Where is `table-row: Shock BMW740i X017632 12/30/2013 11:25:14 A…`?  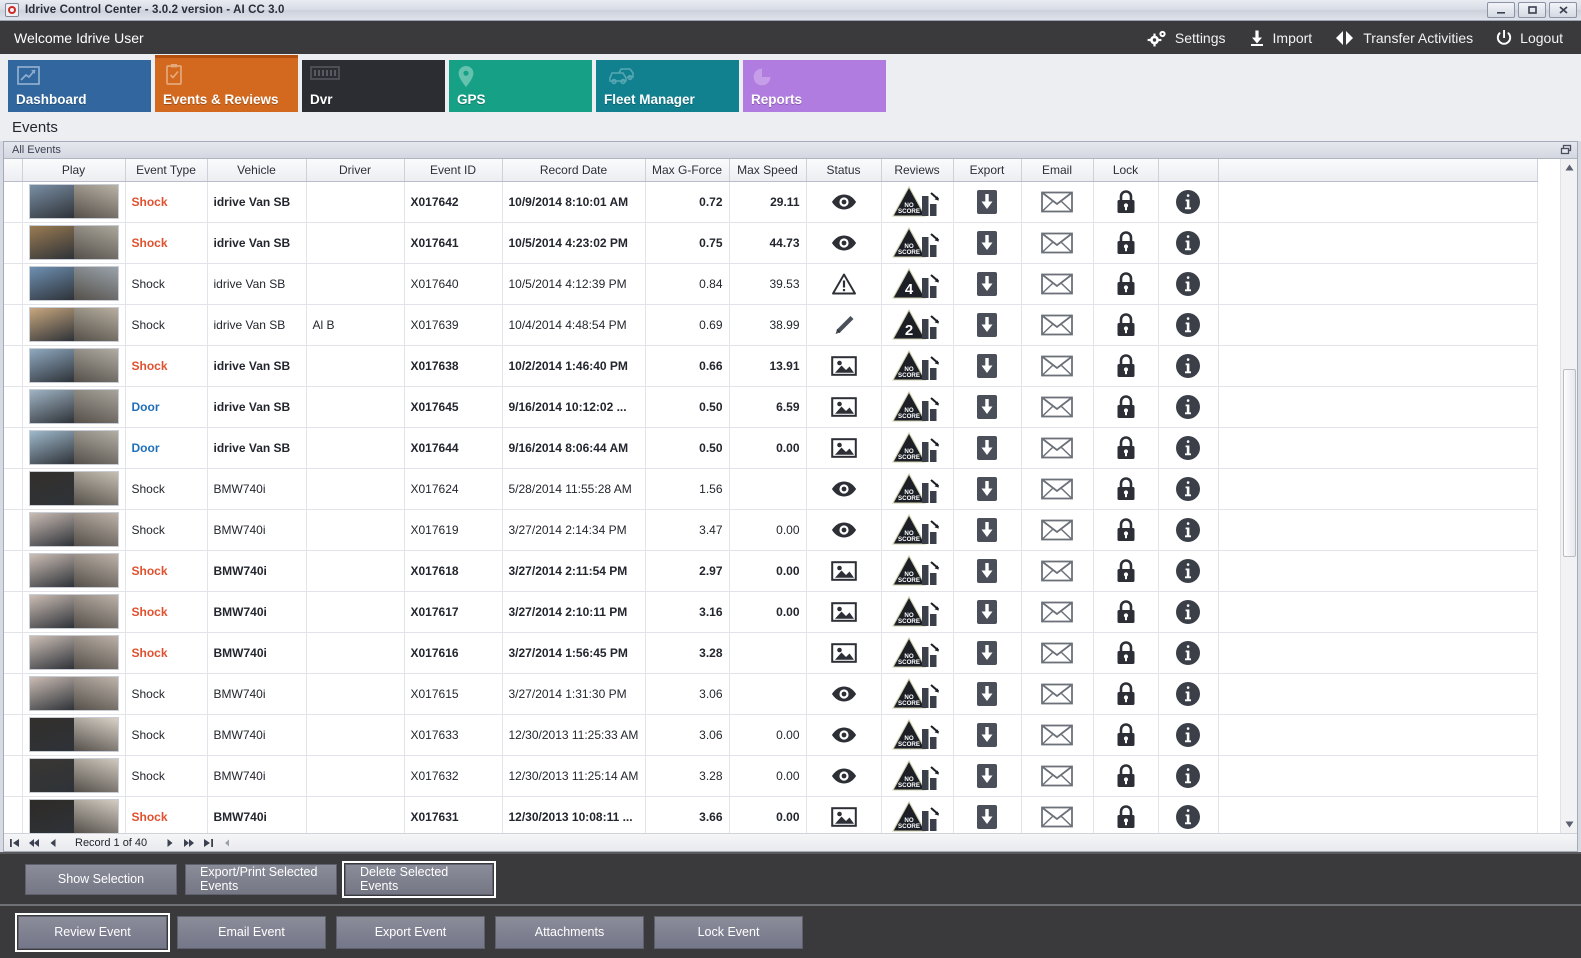 table-row: Shock BMW740i X017632 12/30/2013 11:25:14 A… is located at coordinates (771, 776).